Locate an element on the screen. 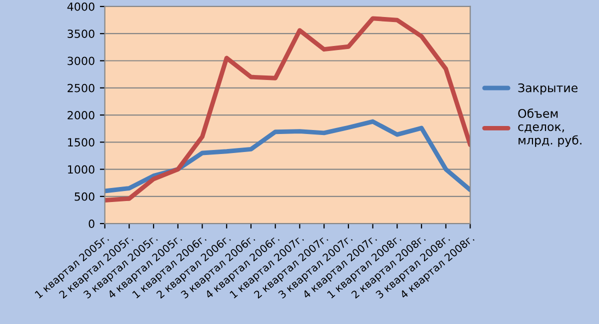 The image size is (599, 324). y-tick-label: 1000 is located at coordinates (81, 169).